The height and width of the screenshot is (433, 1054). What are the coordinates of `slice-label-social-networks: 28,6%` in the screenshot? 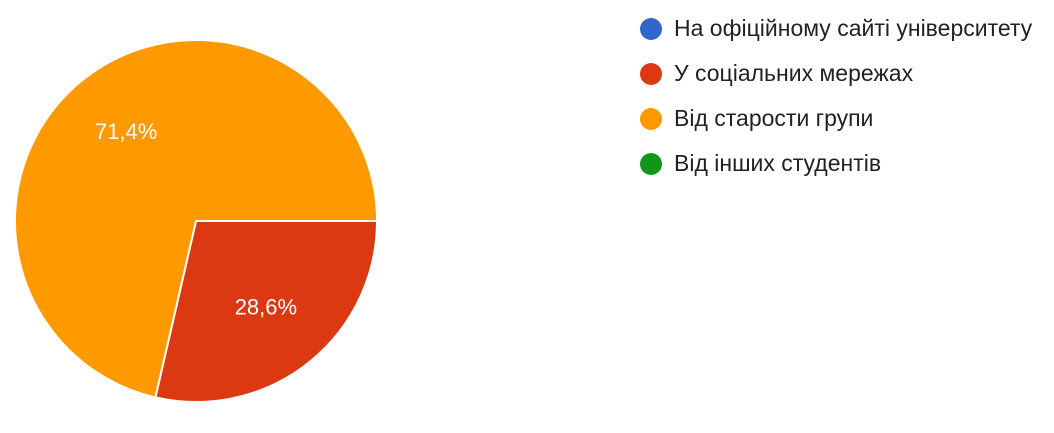 It's located at (266, 307).